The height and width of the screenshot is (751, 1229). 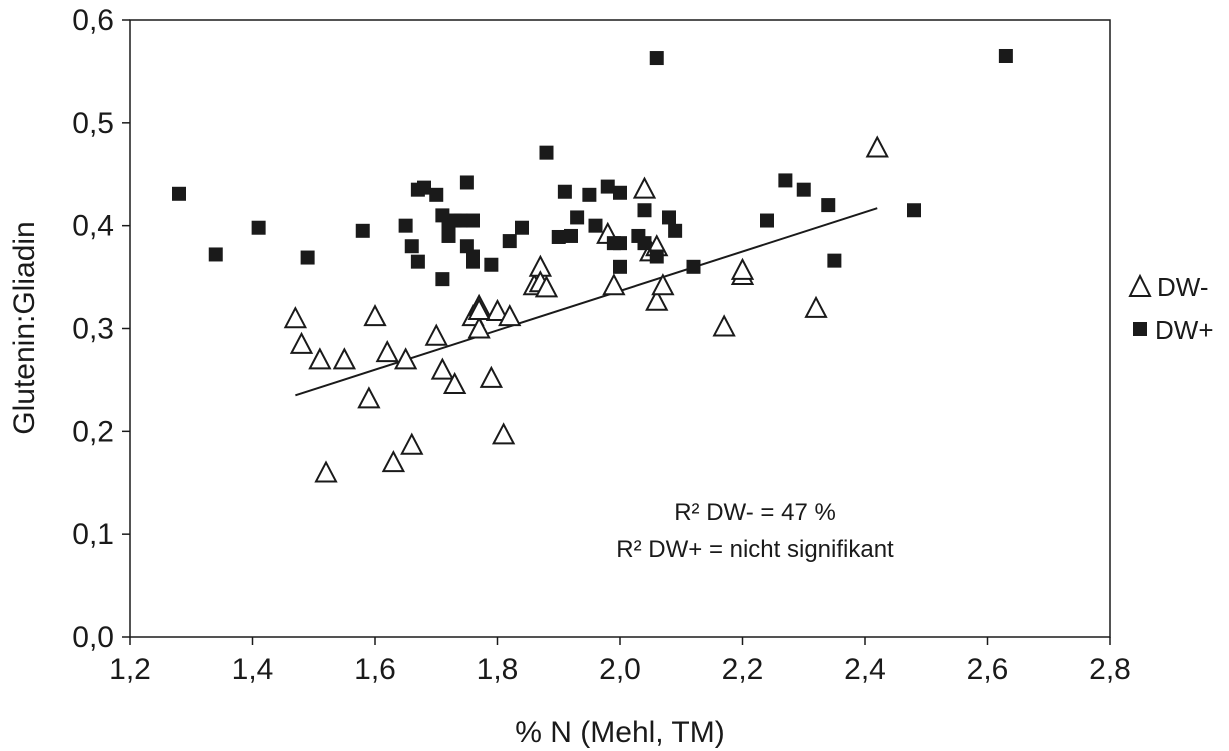 I want to click on x-tick-label: 2,4, so click(x=865, y=669).